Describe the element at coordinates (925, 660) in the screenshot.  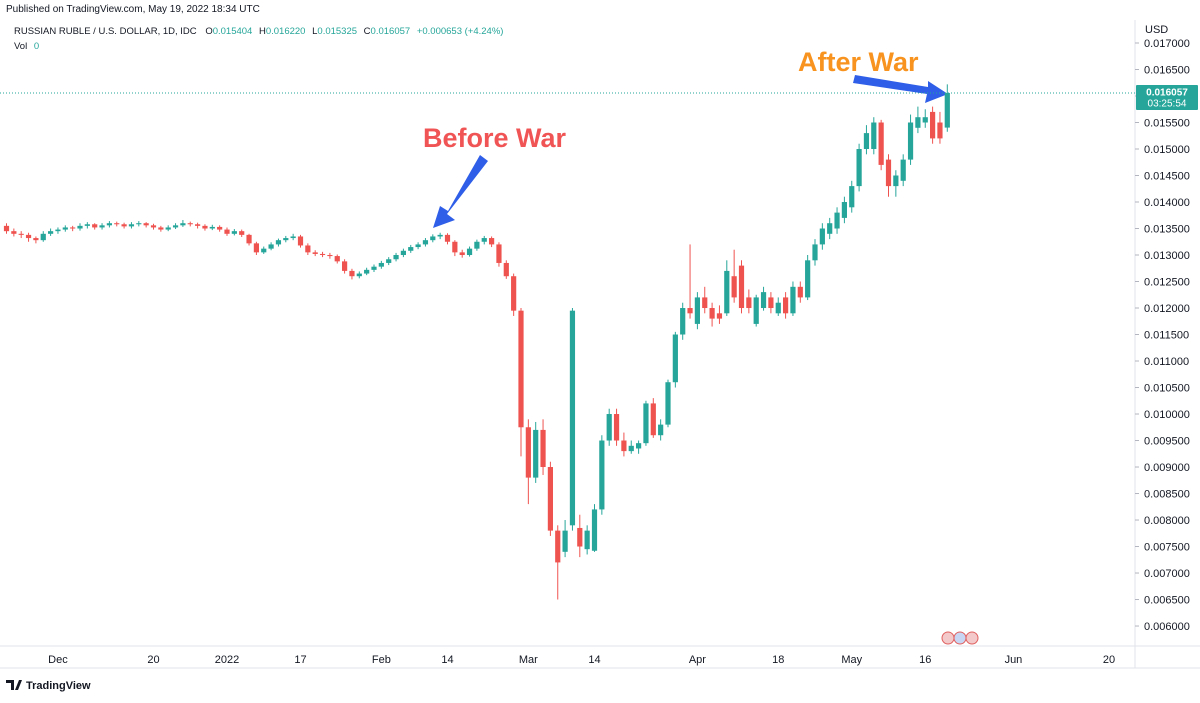
I see `x-tick-label: 16` at that location.